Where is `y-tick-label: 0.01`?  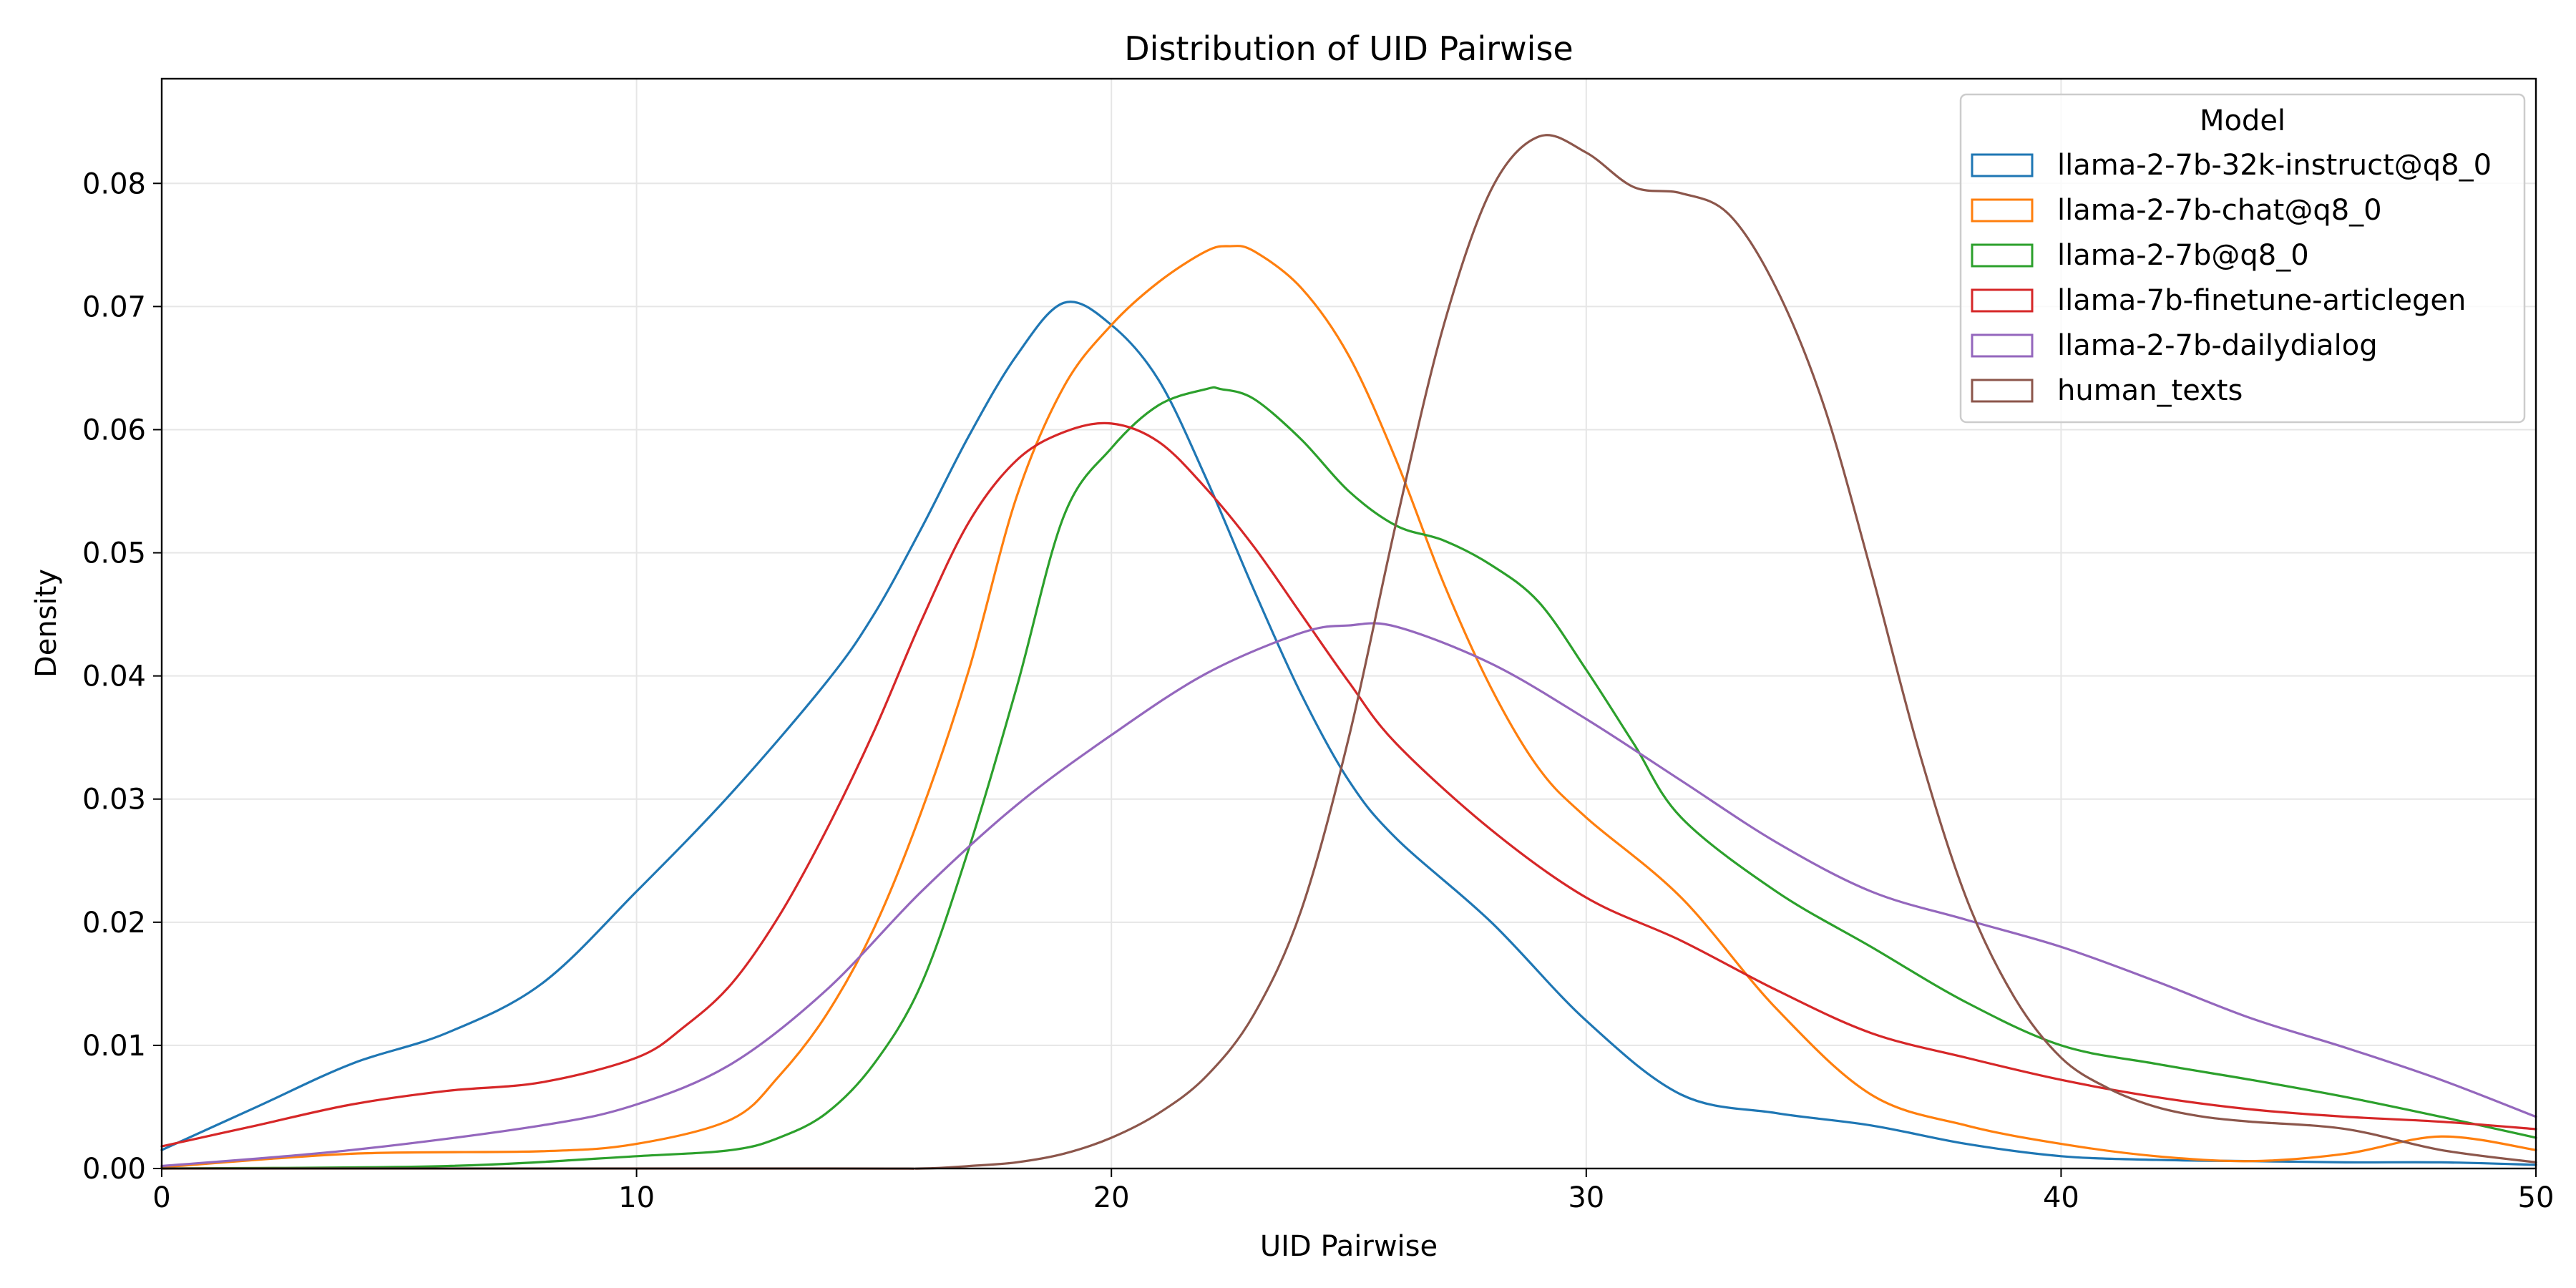
y-tick-label: 0.01 is located at coordinates (114, 1046).